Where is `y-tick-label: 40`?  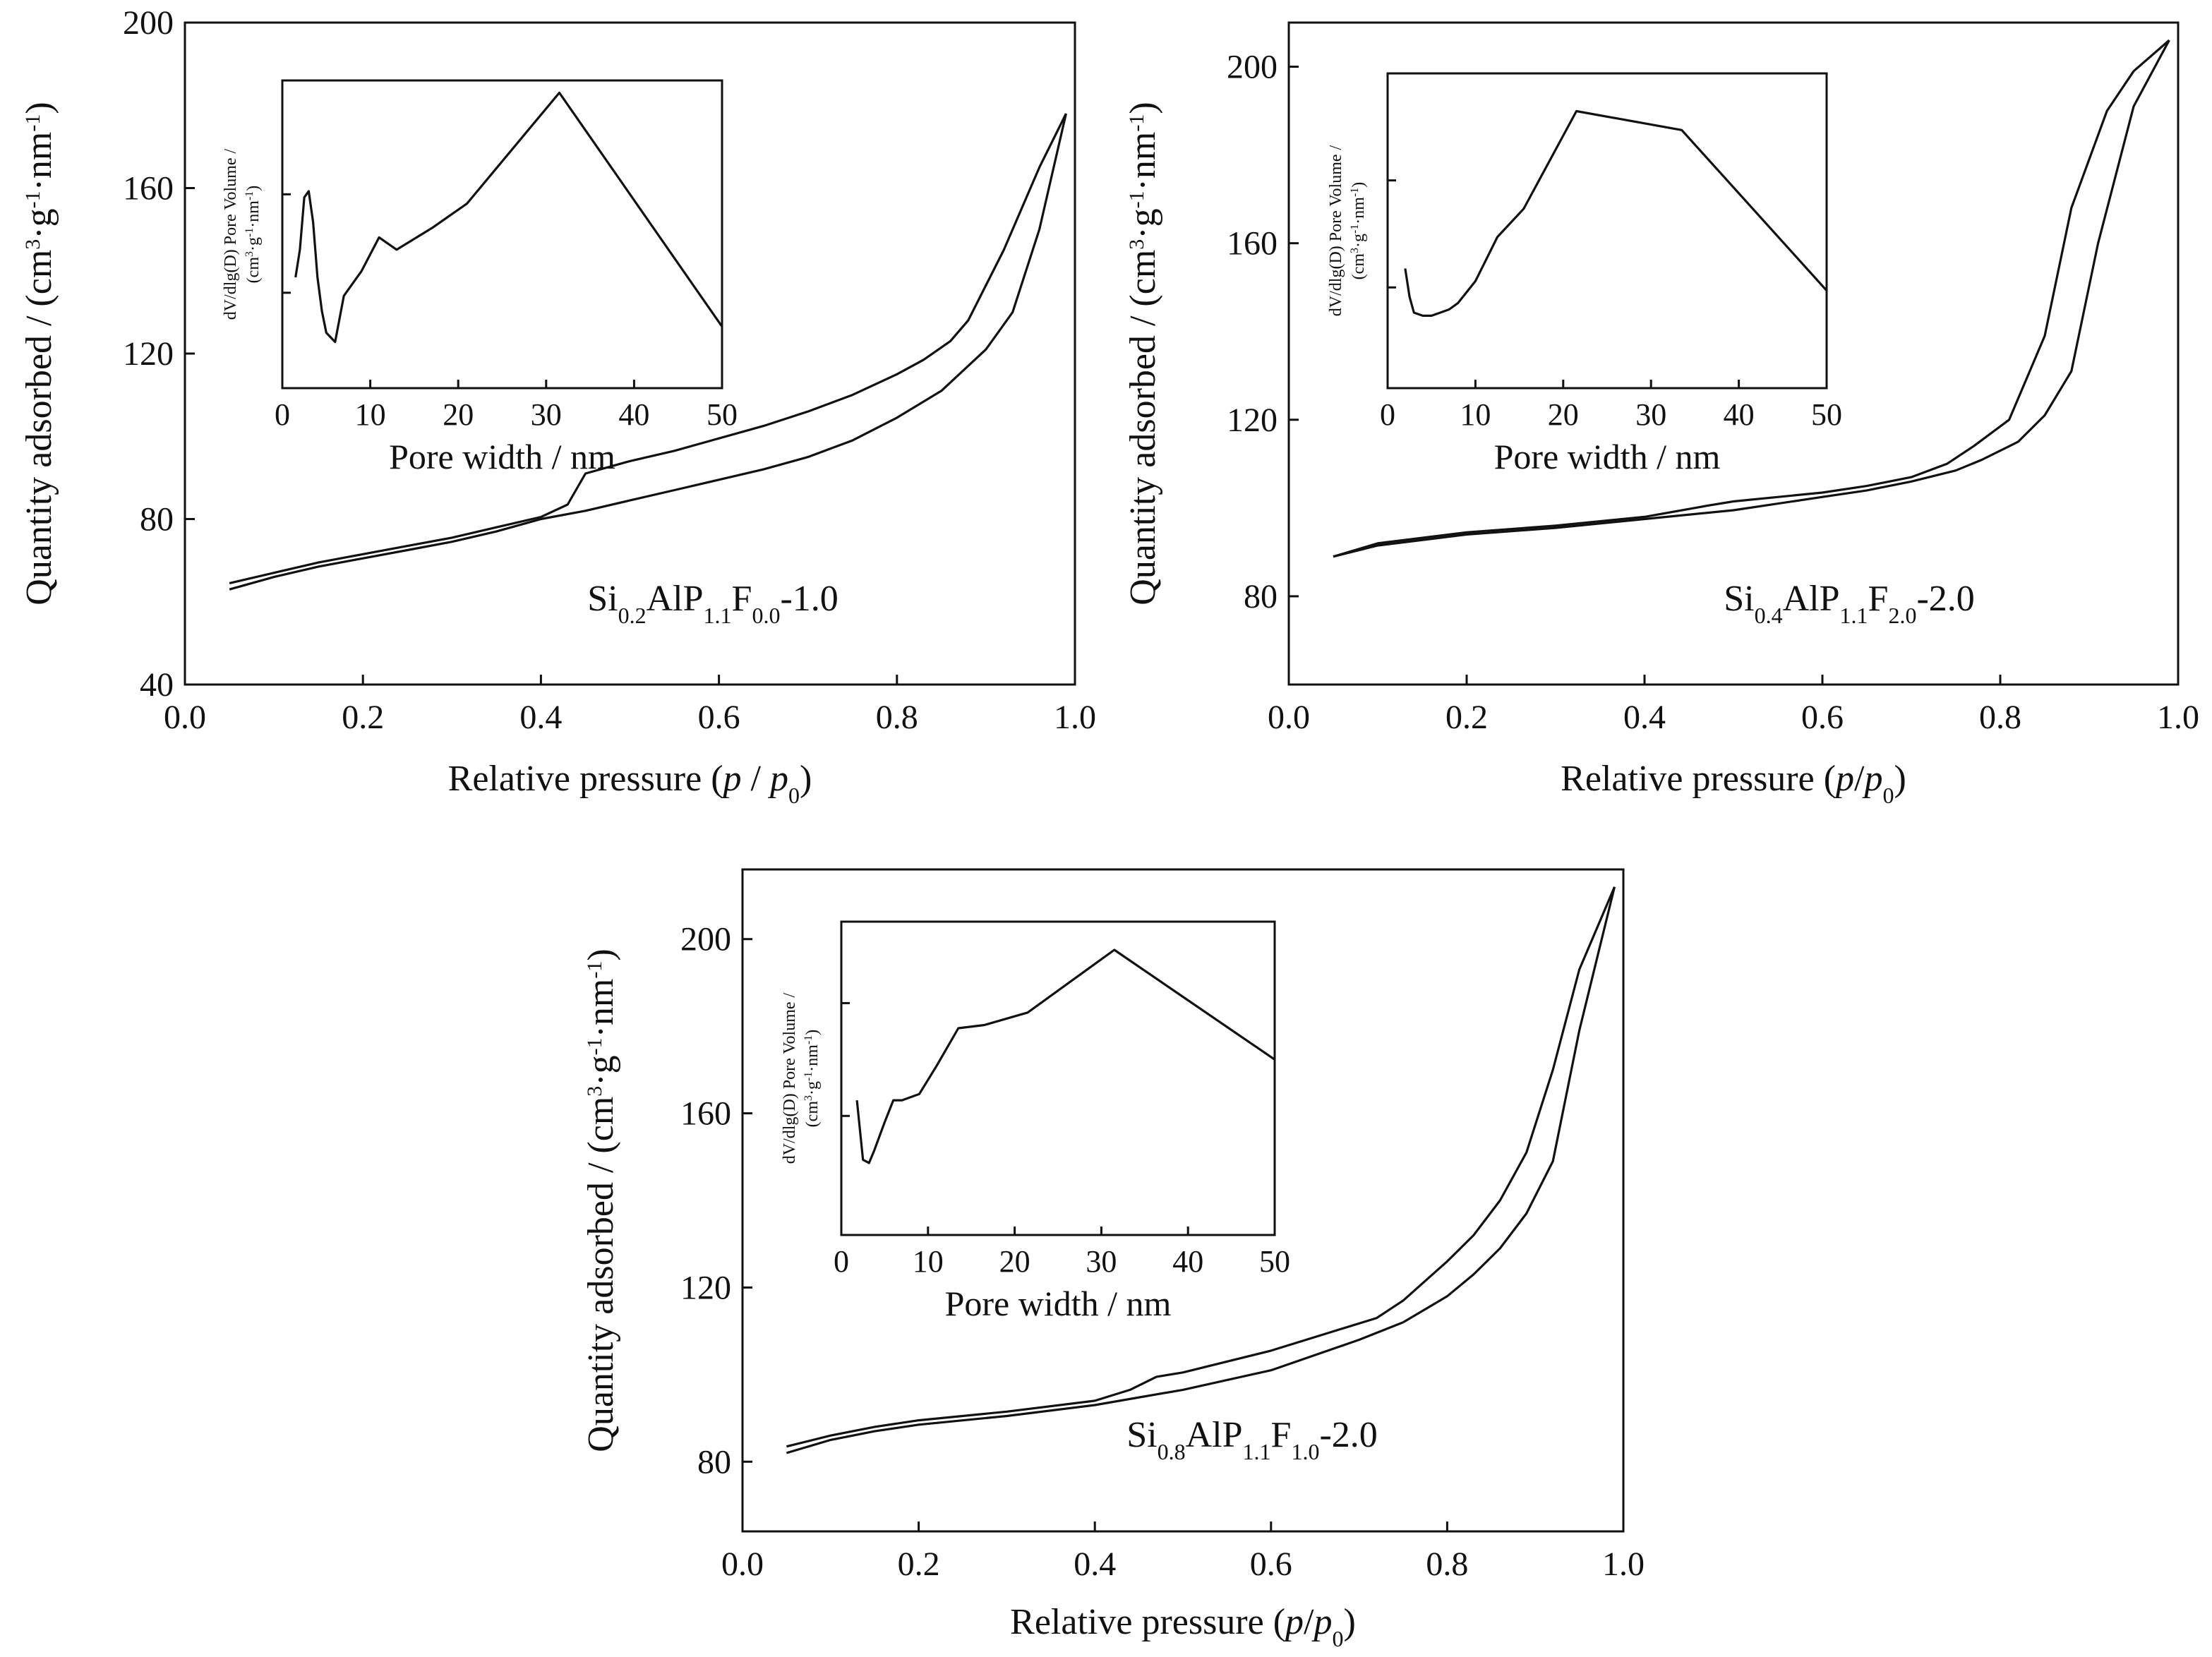 y-tick-label: 40 is located at coordinates (157, 685).